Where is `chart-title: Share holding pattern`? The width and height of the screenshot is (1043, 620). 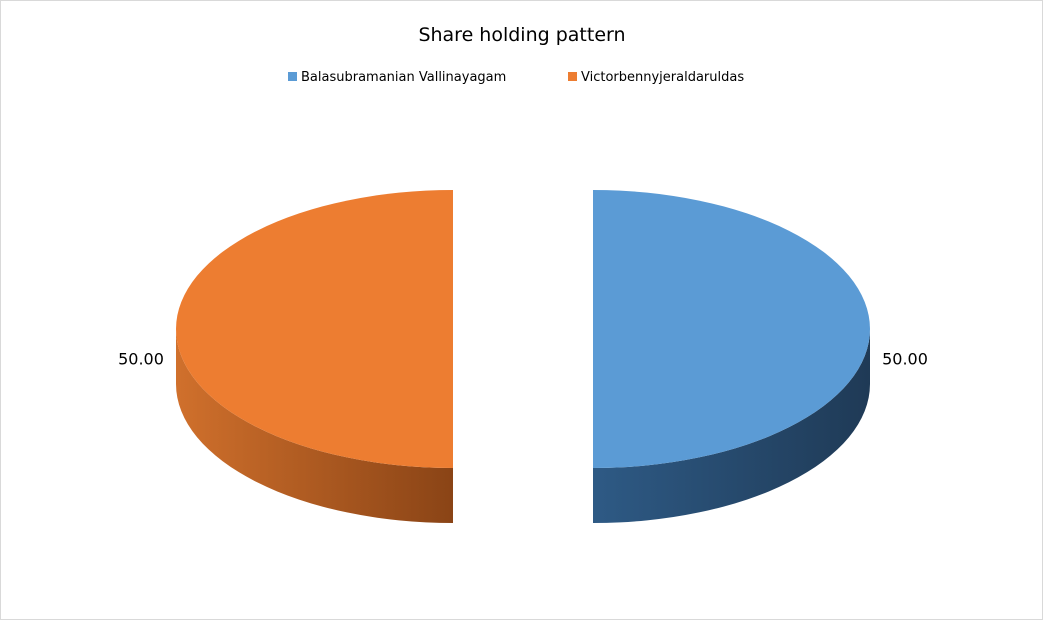 chart-title: Share holding pattern is located at coordinates (521, 35).